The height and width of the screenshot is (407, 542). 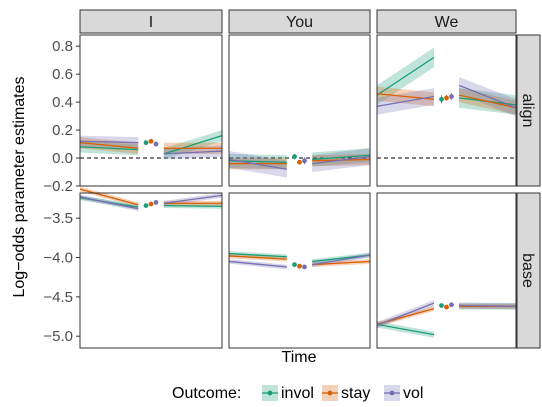 What do you see at coordinates (413, 393) in the screenshot?
I see `legend-label-vol: vol` at bounding box center [413, 393].